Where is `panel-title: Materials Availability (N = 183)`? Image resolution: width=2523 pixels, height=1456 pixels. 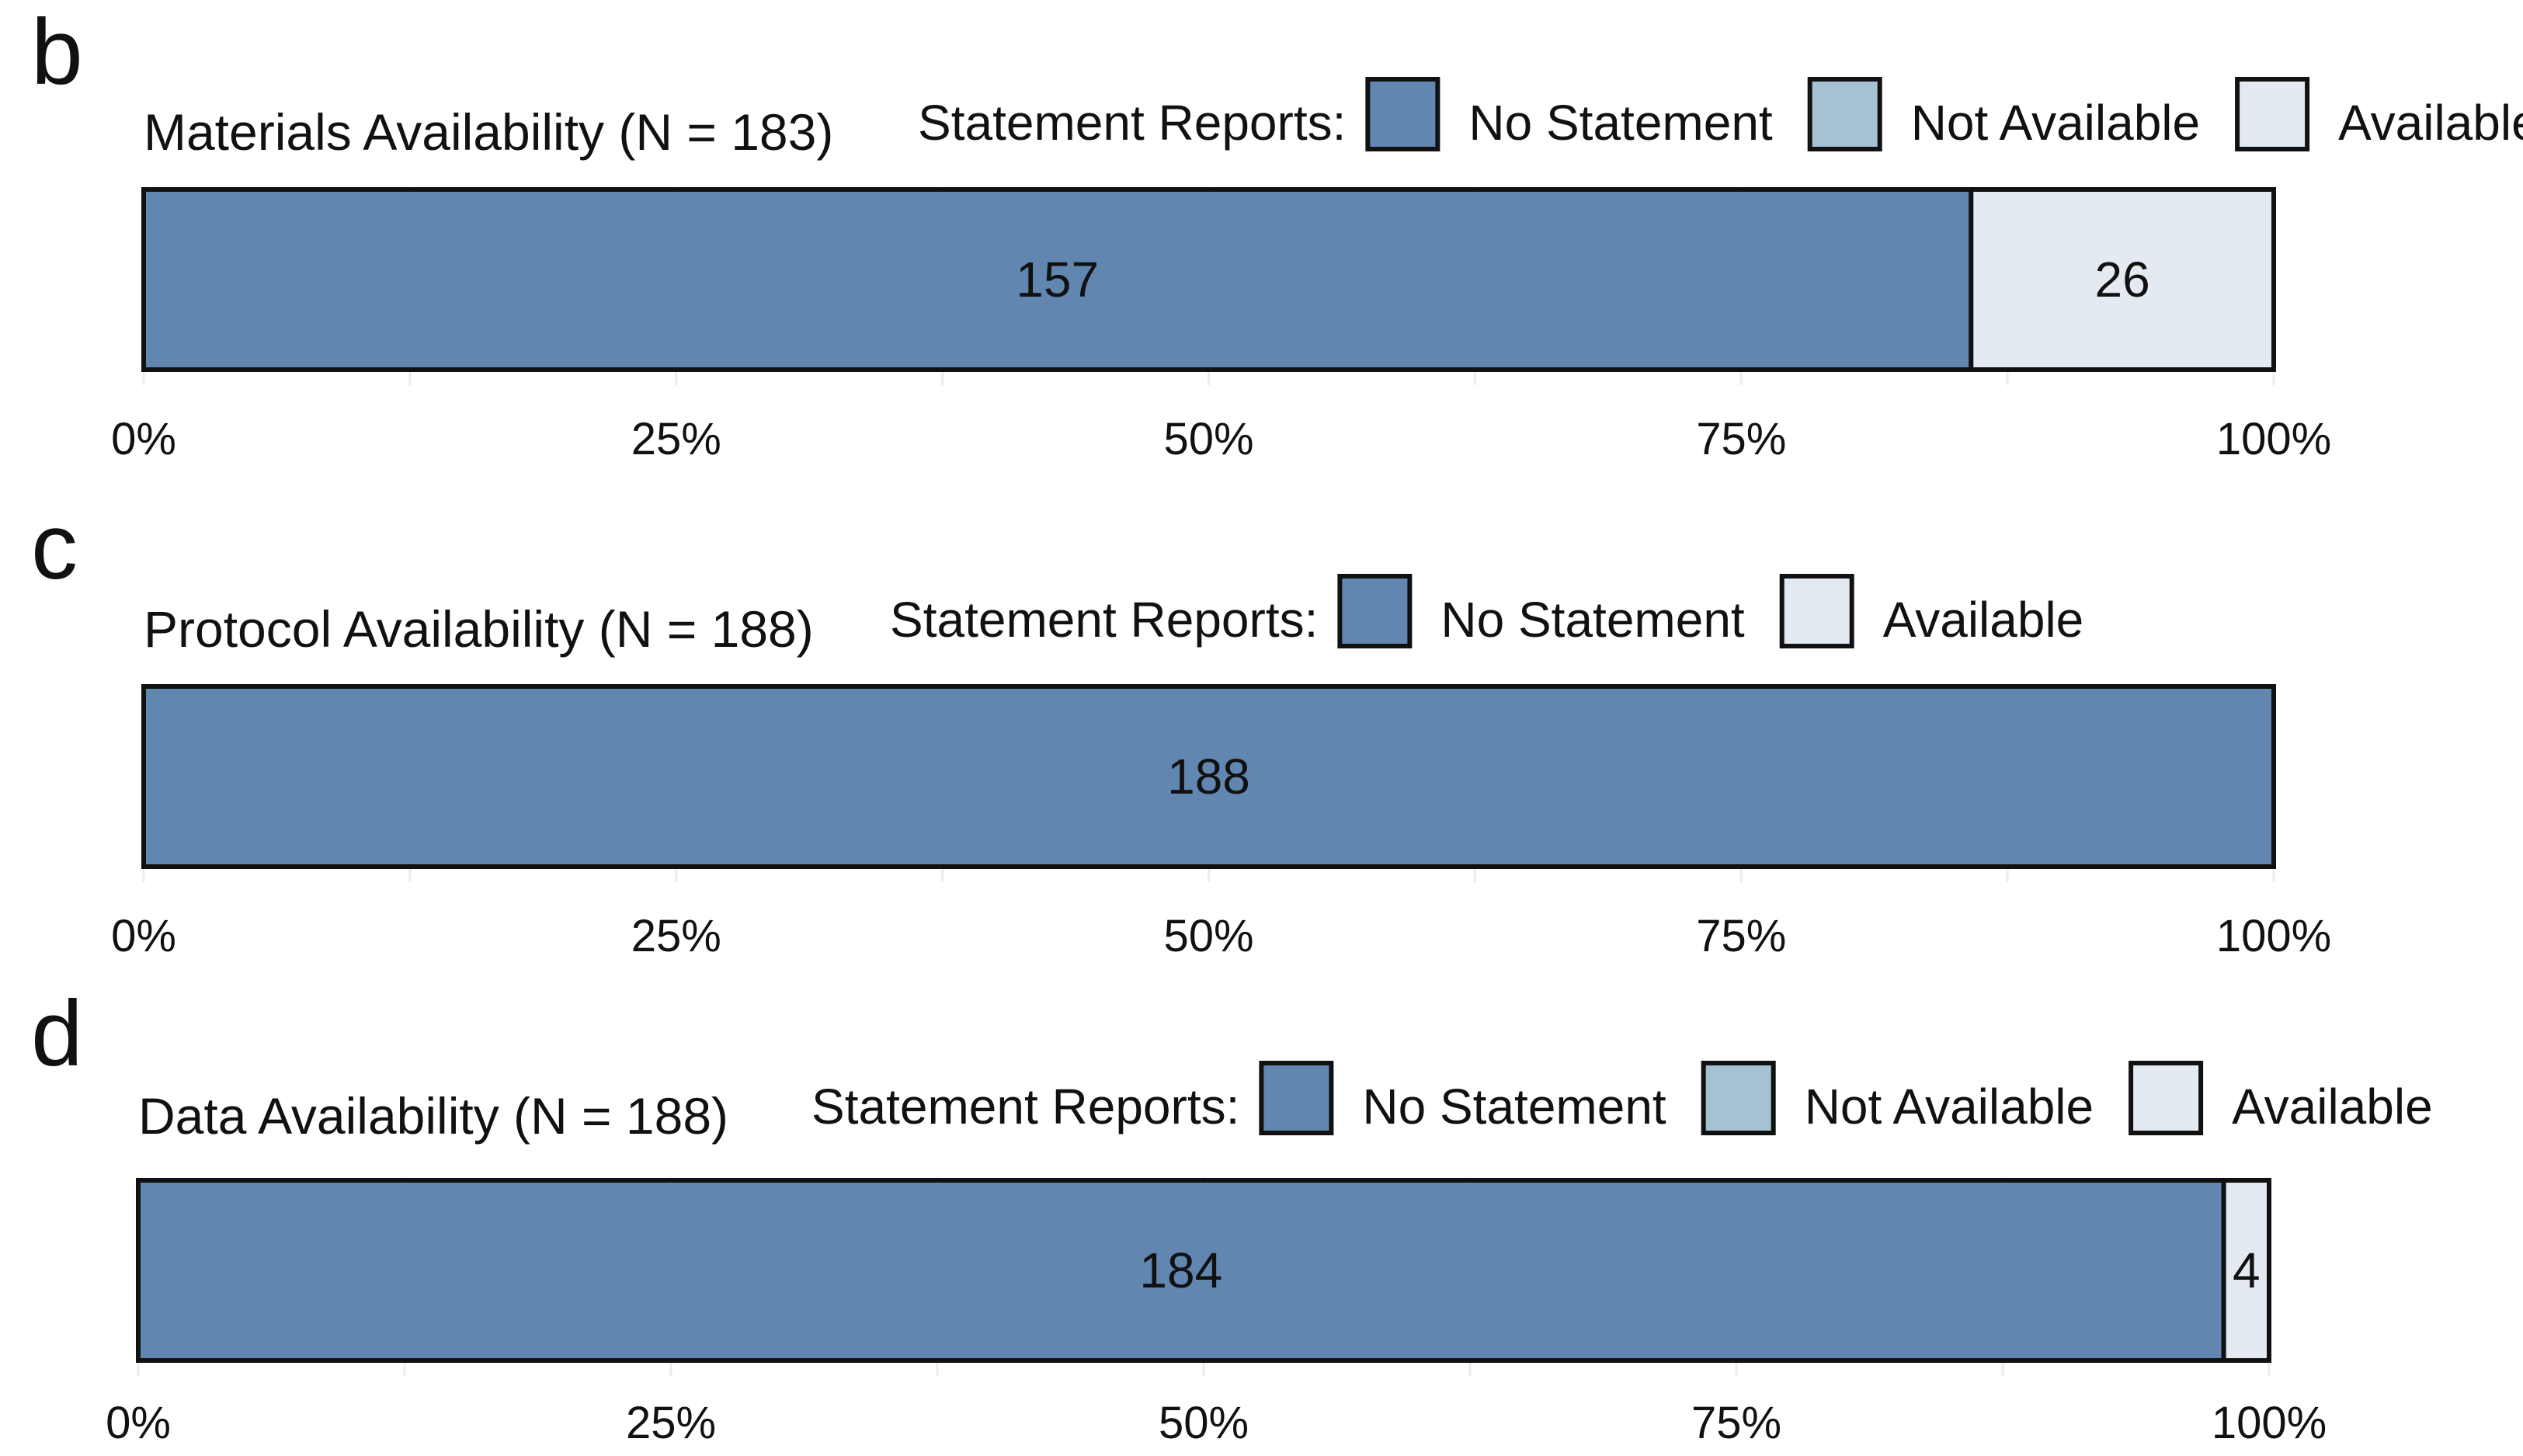 panel-title: Materials Availability (N = 183) is located at coordinates (489, 132).